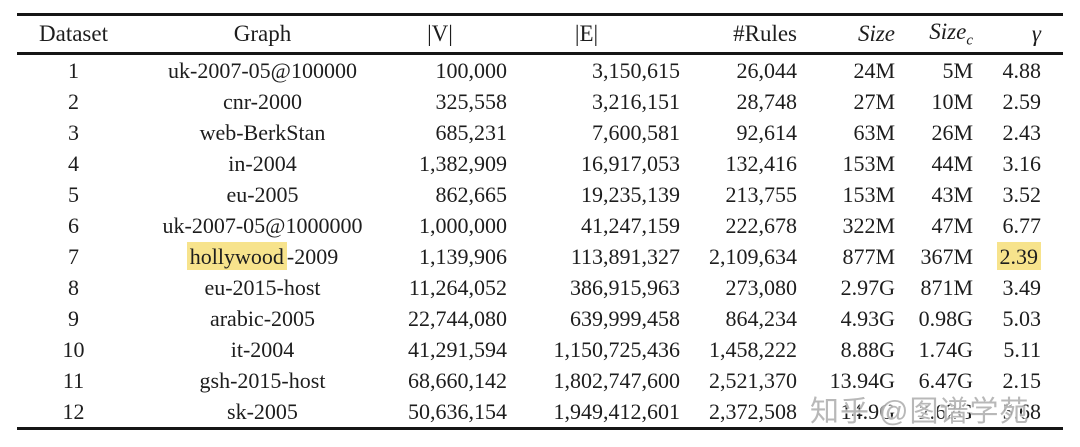  What do you see at coordinates (471, 194) in the screenshot?
I see `cell-v: 862,665` at bounding box center [471, 194].